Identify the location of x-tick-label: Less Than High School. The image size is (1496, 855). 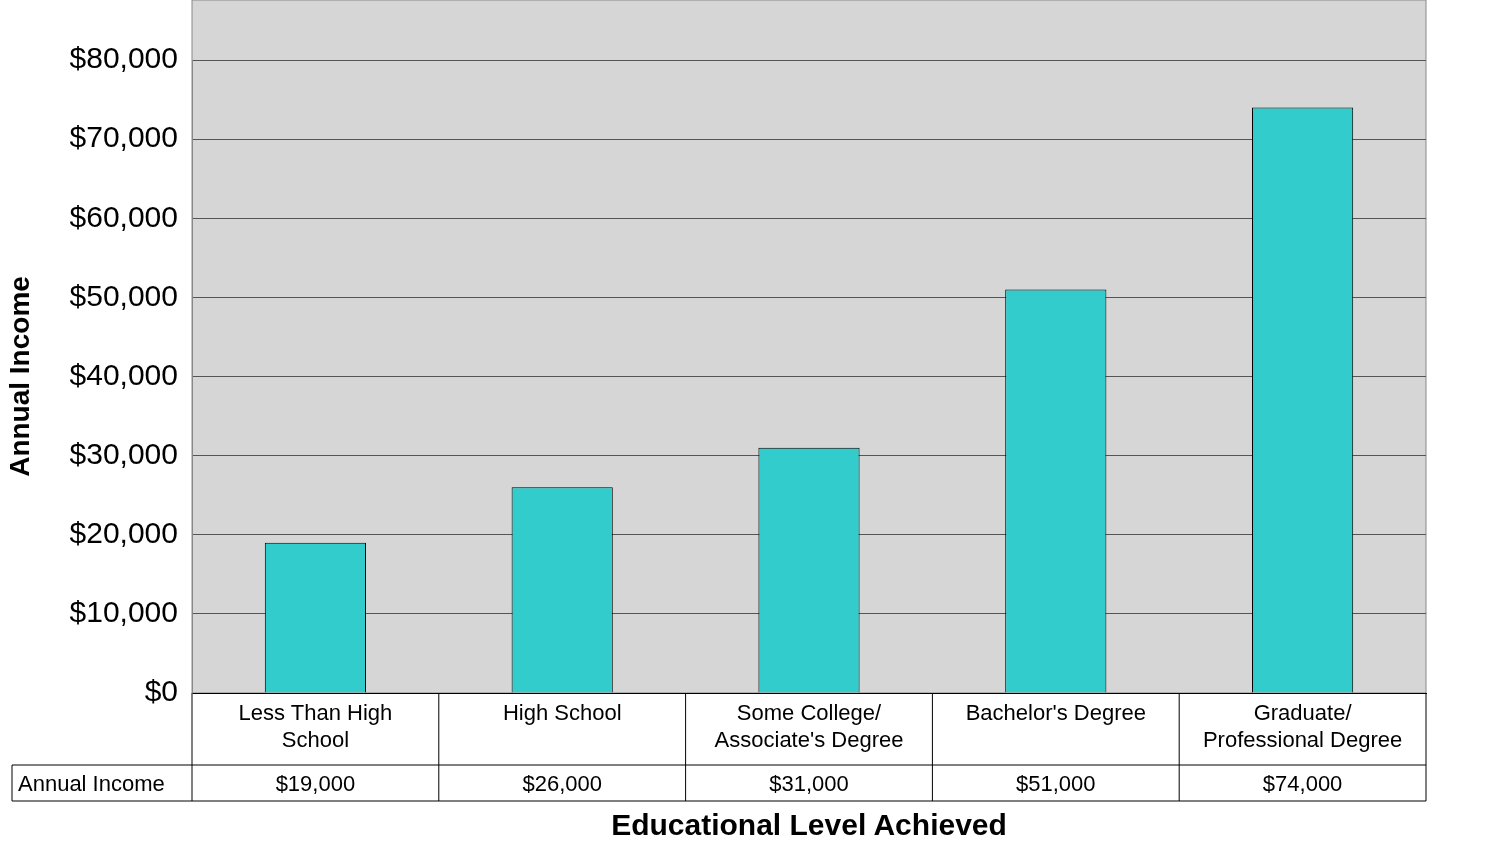
(315, 726).